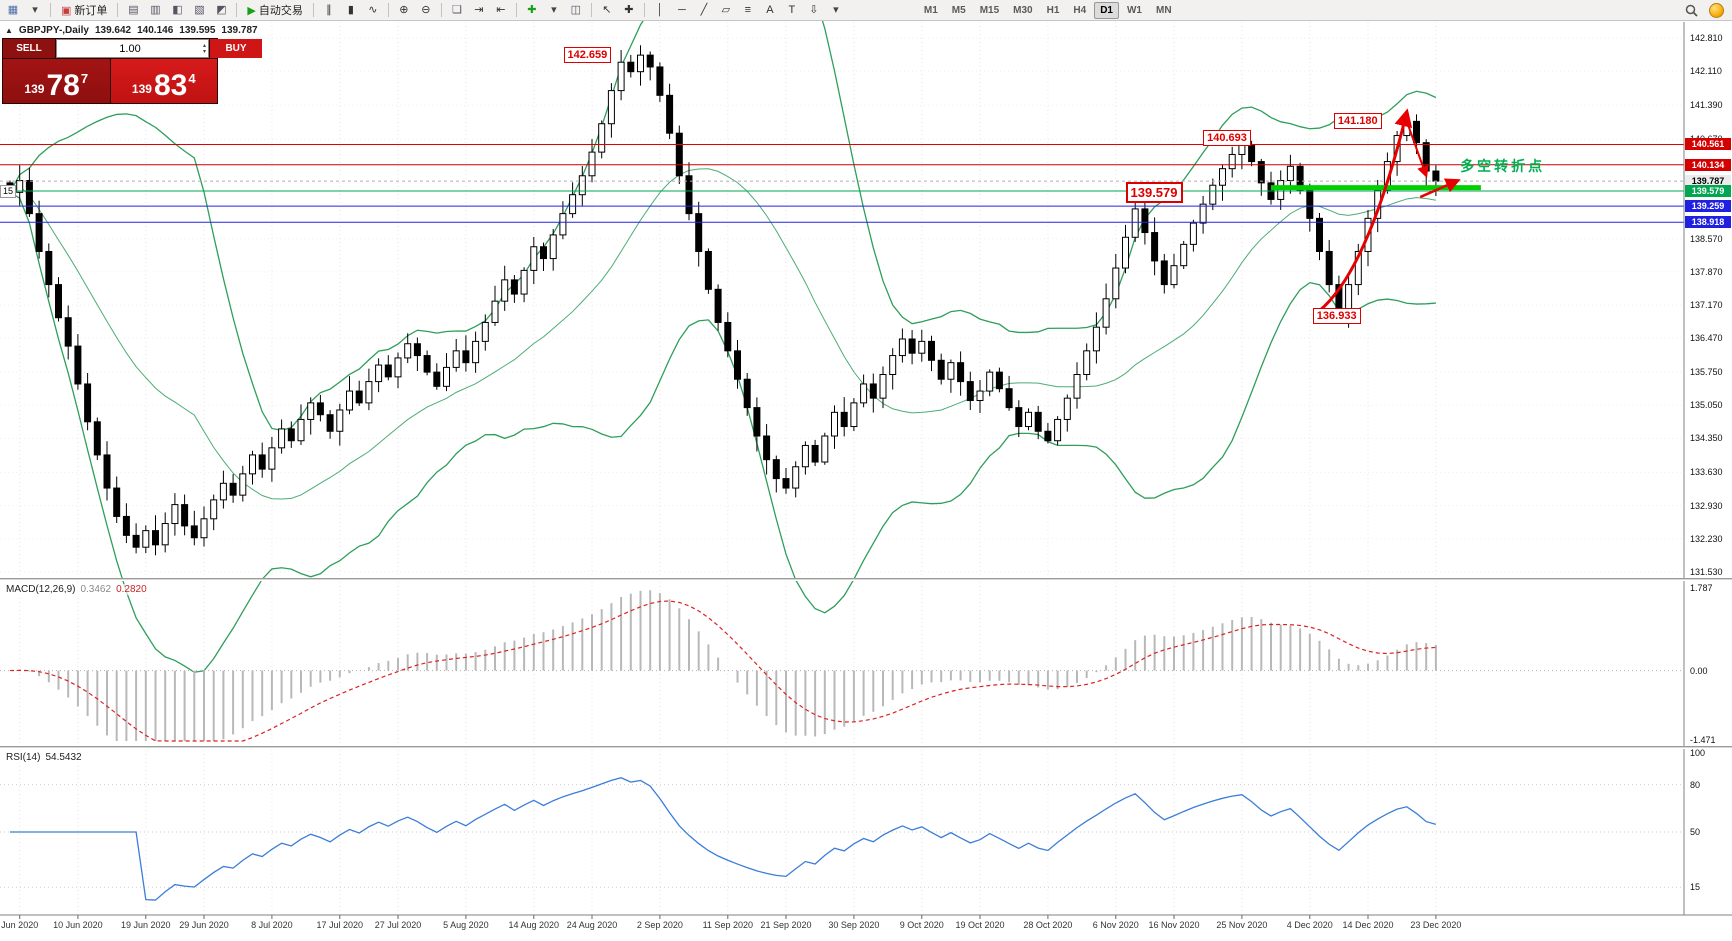 Image resolution: width=1732 pixels, height=941 pixels. I want to click on zoom-out-icon: ⊖, so click(426, 10).